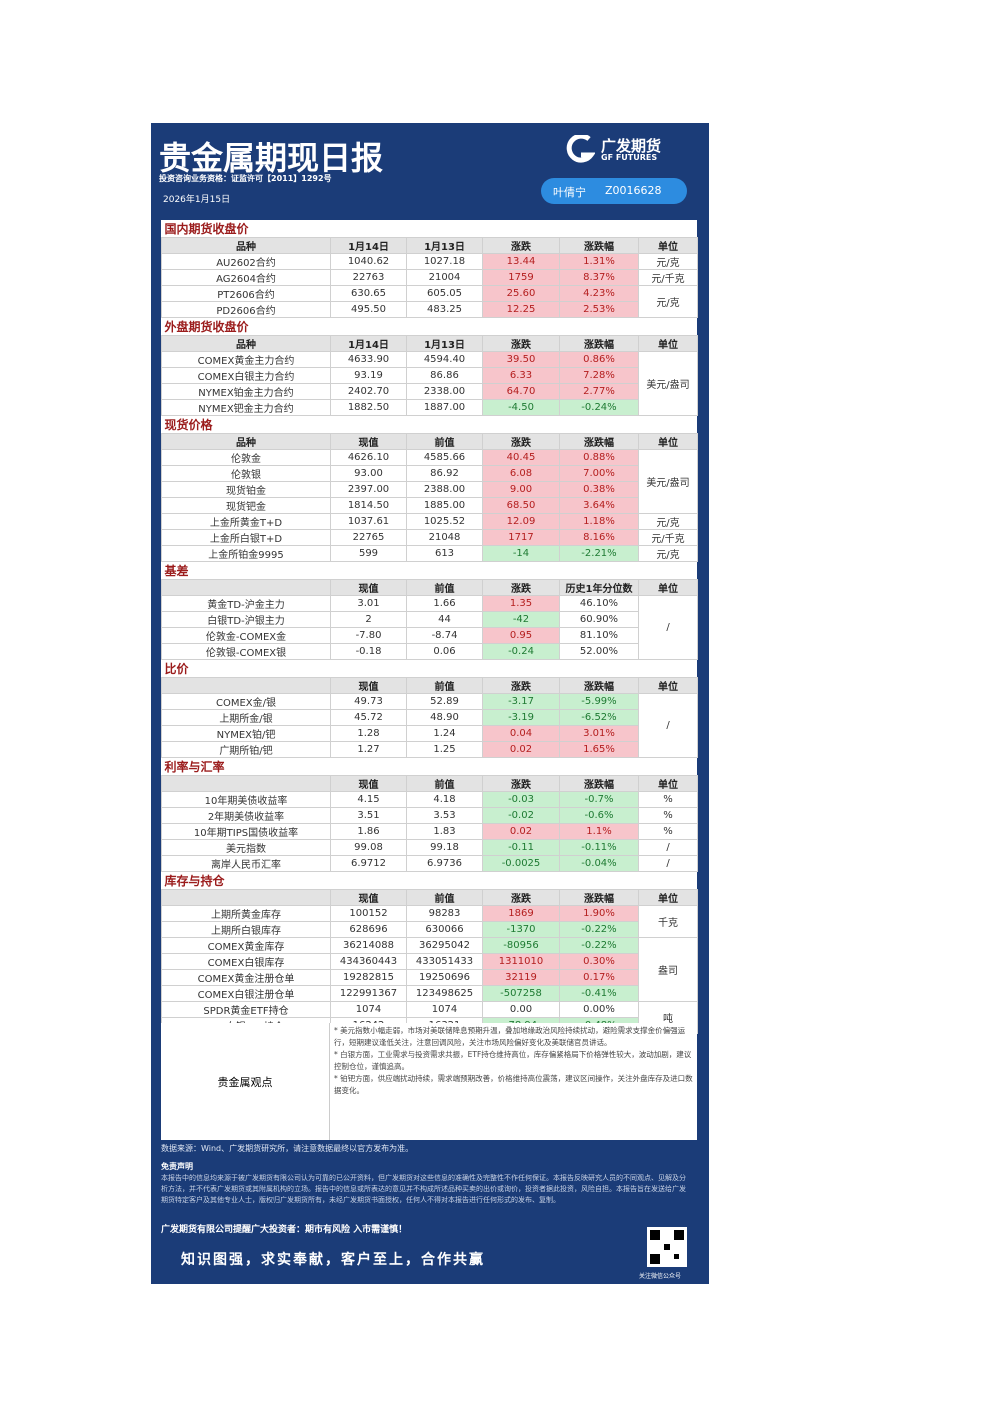 The height and width of the screenshot is (1403, 992). I want to click on data-row: 现货钯金 1814.50 1885.00 68.50 3.64%, so click(429, 505).